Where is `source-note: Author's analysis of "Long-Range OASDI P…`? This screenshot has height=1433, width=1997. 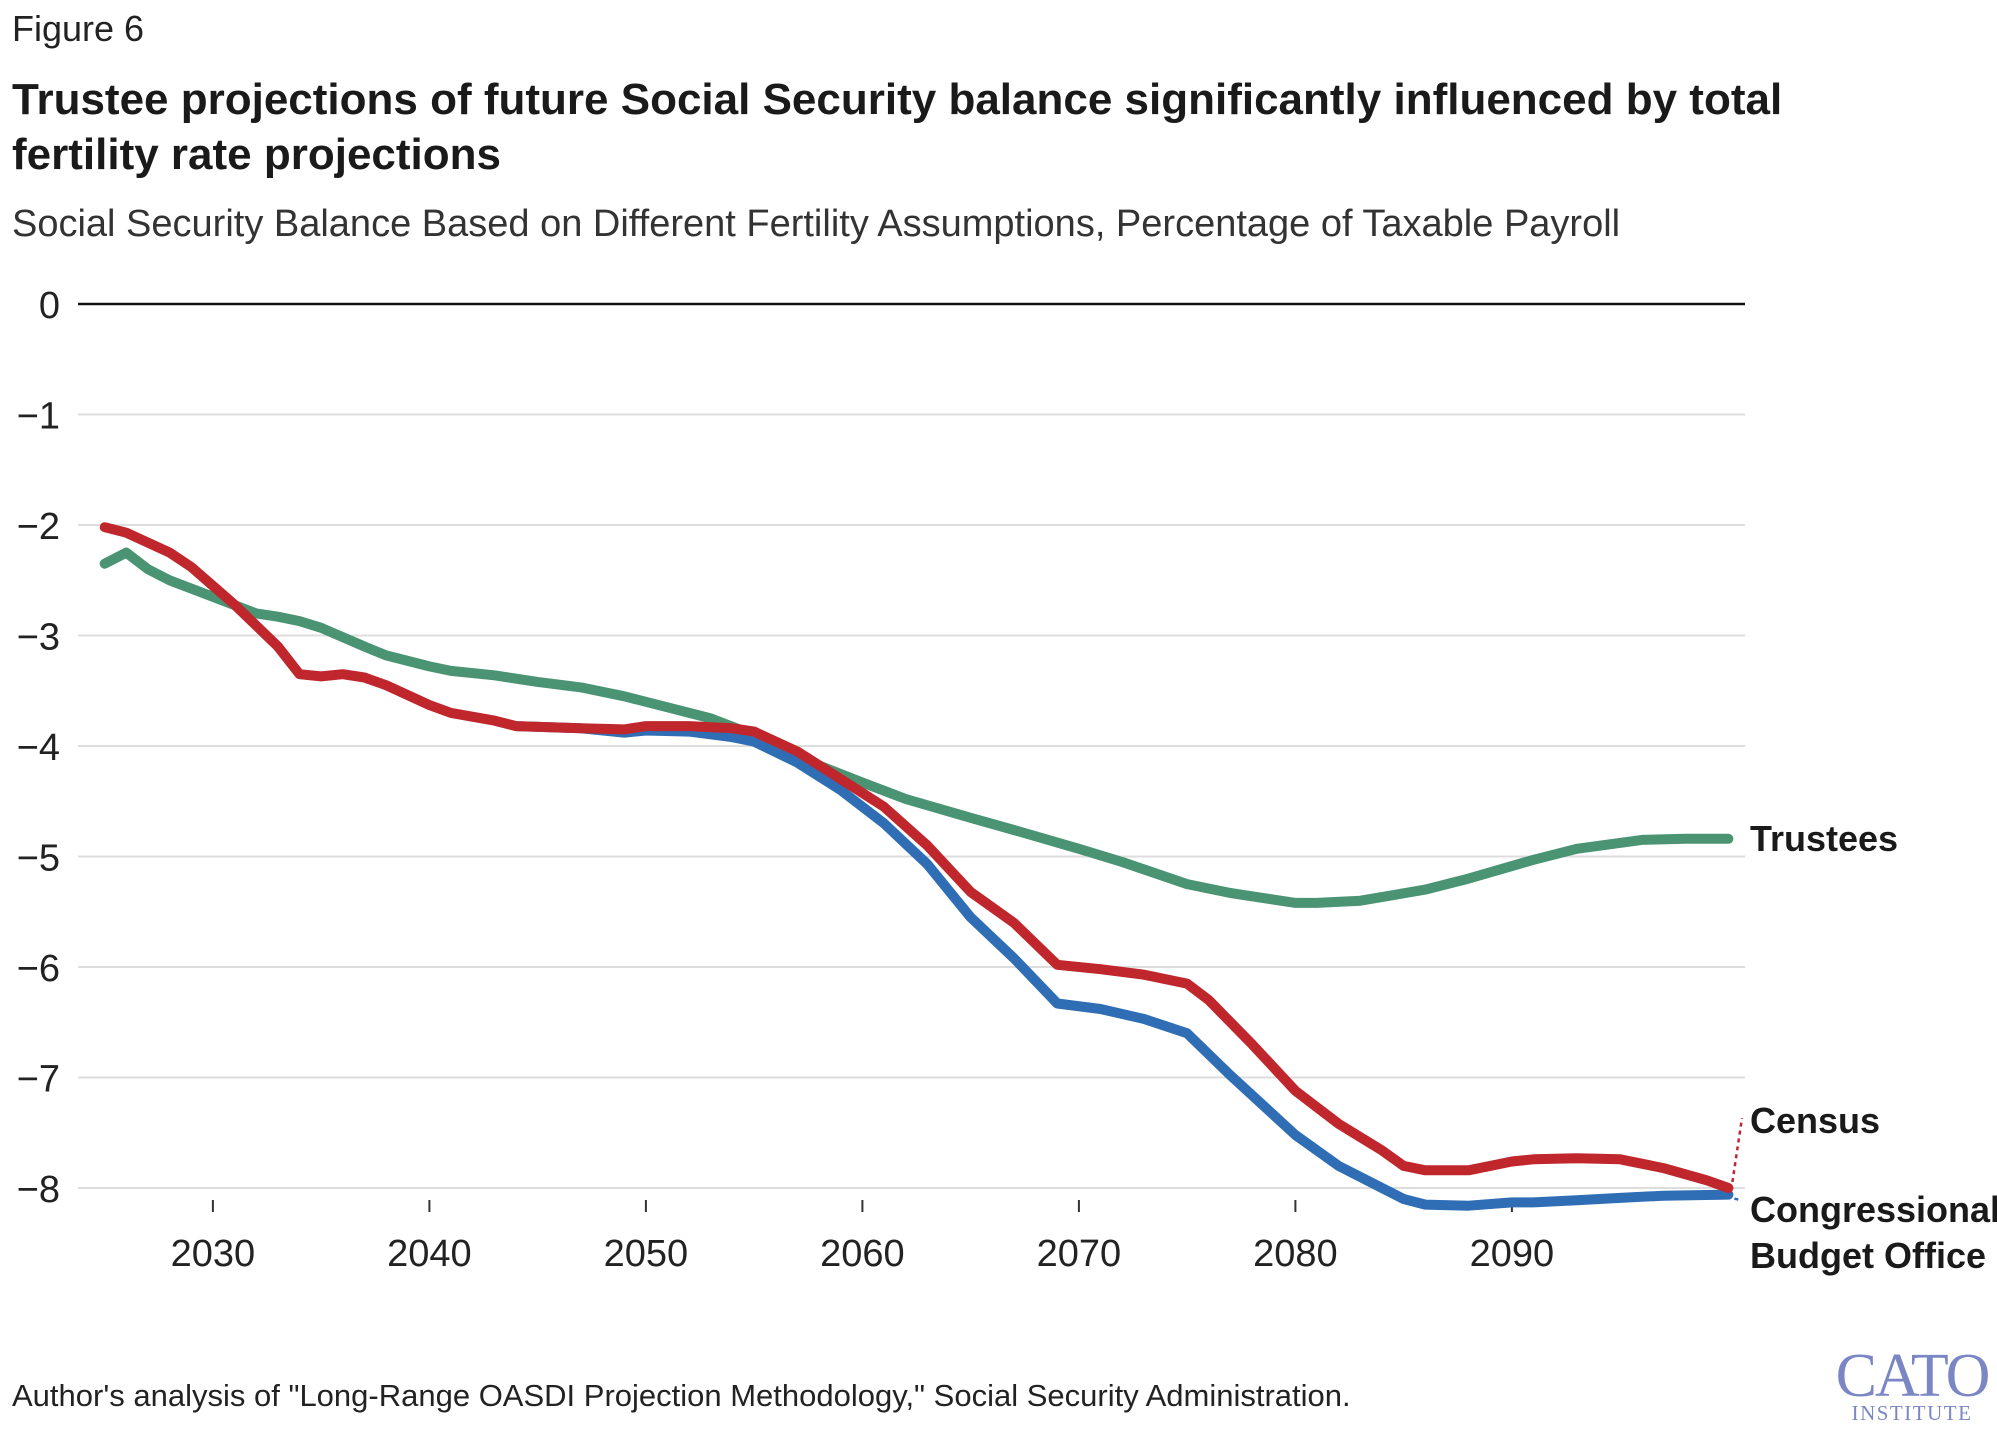
source-note: Author's analysis of "Long-Range OASDI P… is located at coordinates (681, 1395).